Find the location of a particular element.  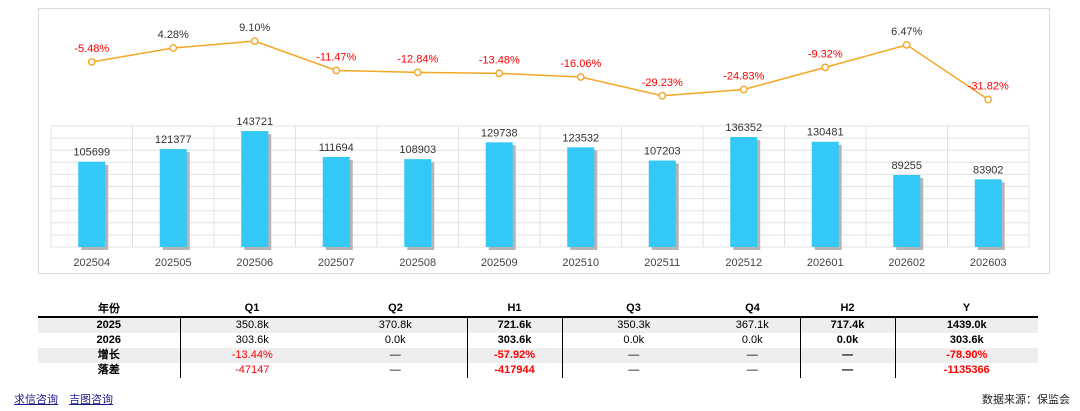

row-label: 落差 is located at coordinates (108, 370).